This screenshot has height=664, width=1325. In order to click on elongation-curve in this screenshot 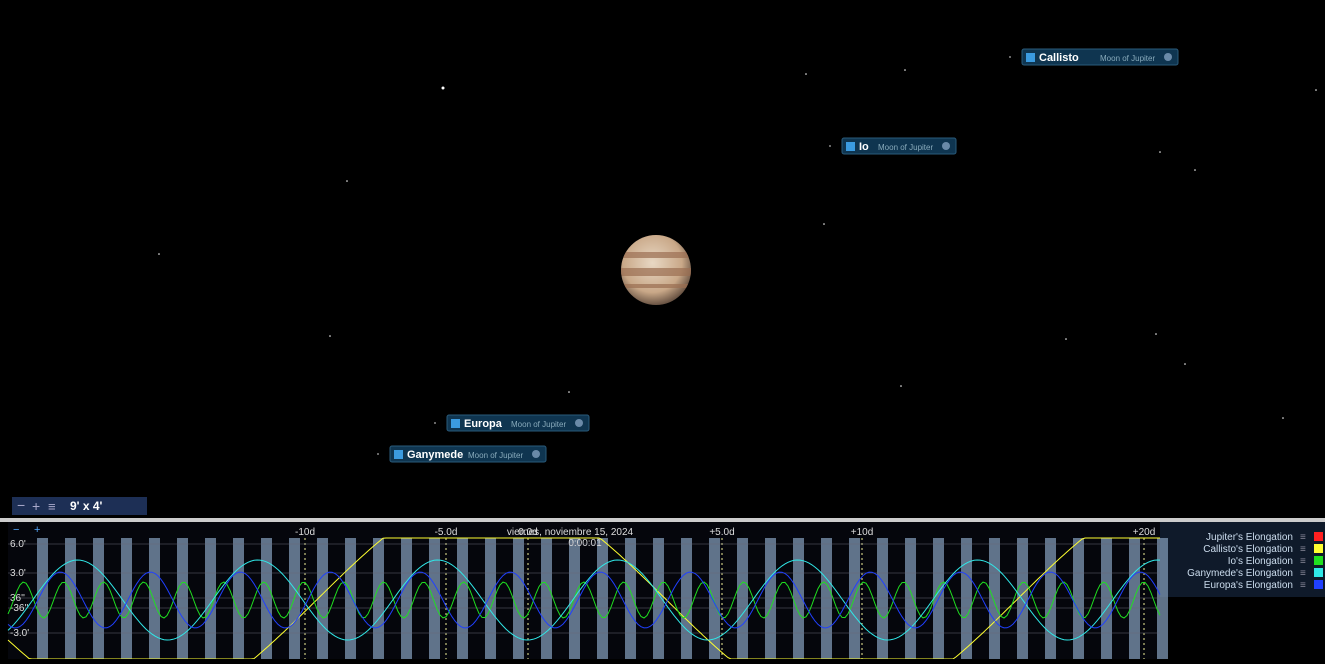, I will do `click(584, 600)`.